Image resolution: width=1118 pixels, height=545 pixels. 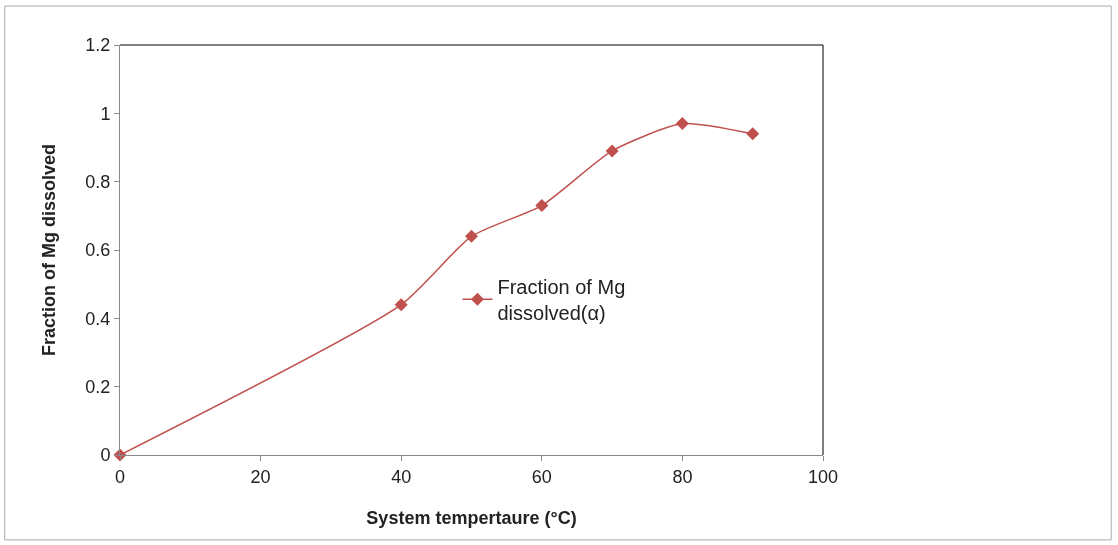 I want to click on x-tick-label: 20, so click(x=260, y=476).